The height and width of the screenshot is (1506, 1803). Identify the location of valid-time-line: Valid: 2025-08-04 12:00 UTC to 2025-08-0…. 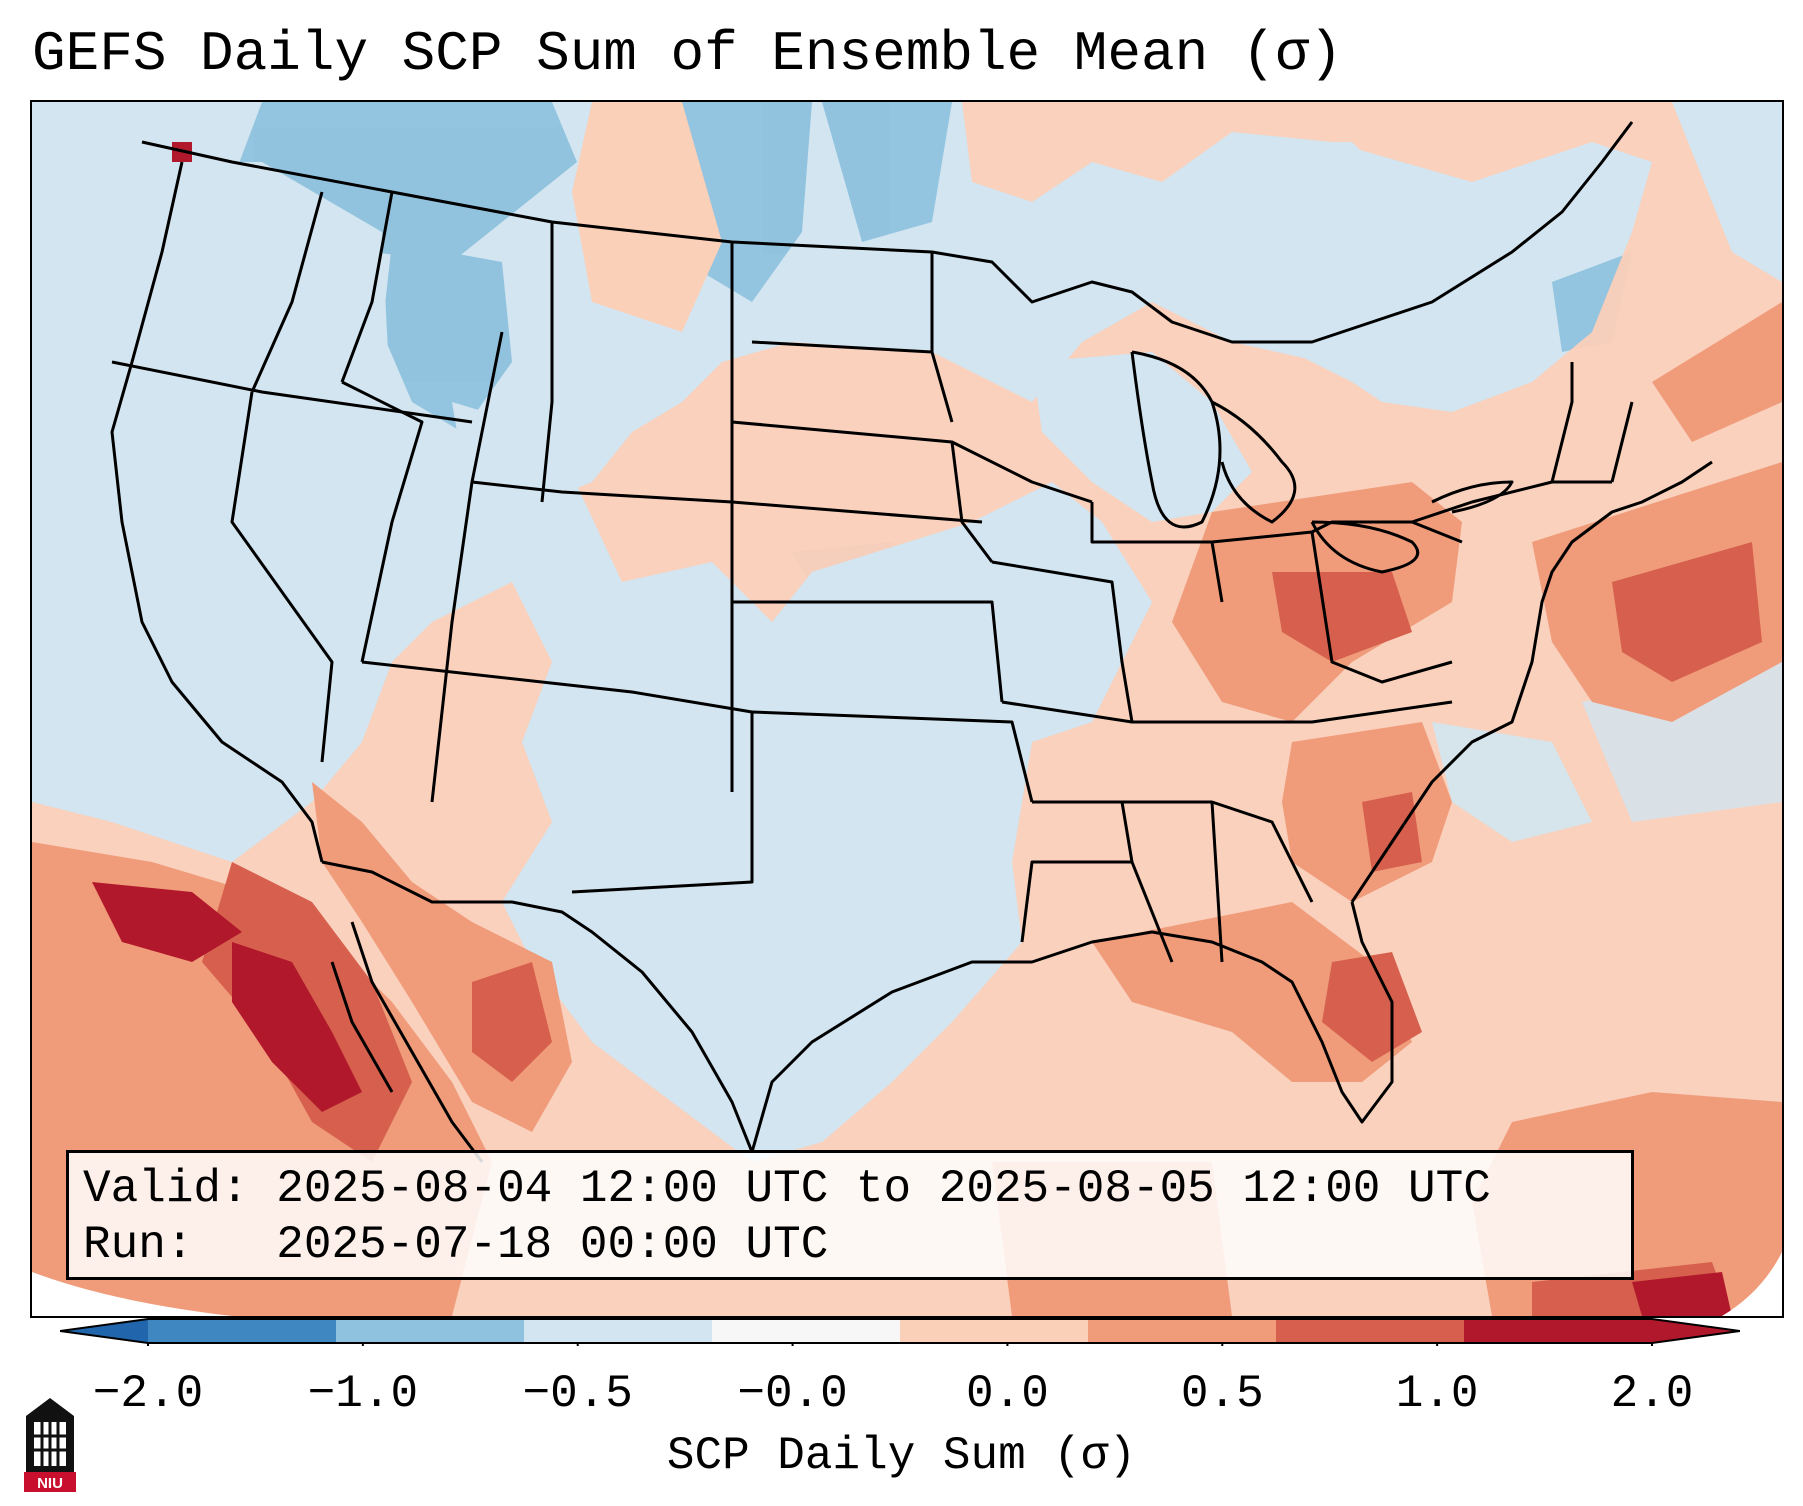
(787, 1189).